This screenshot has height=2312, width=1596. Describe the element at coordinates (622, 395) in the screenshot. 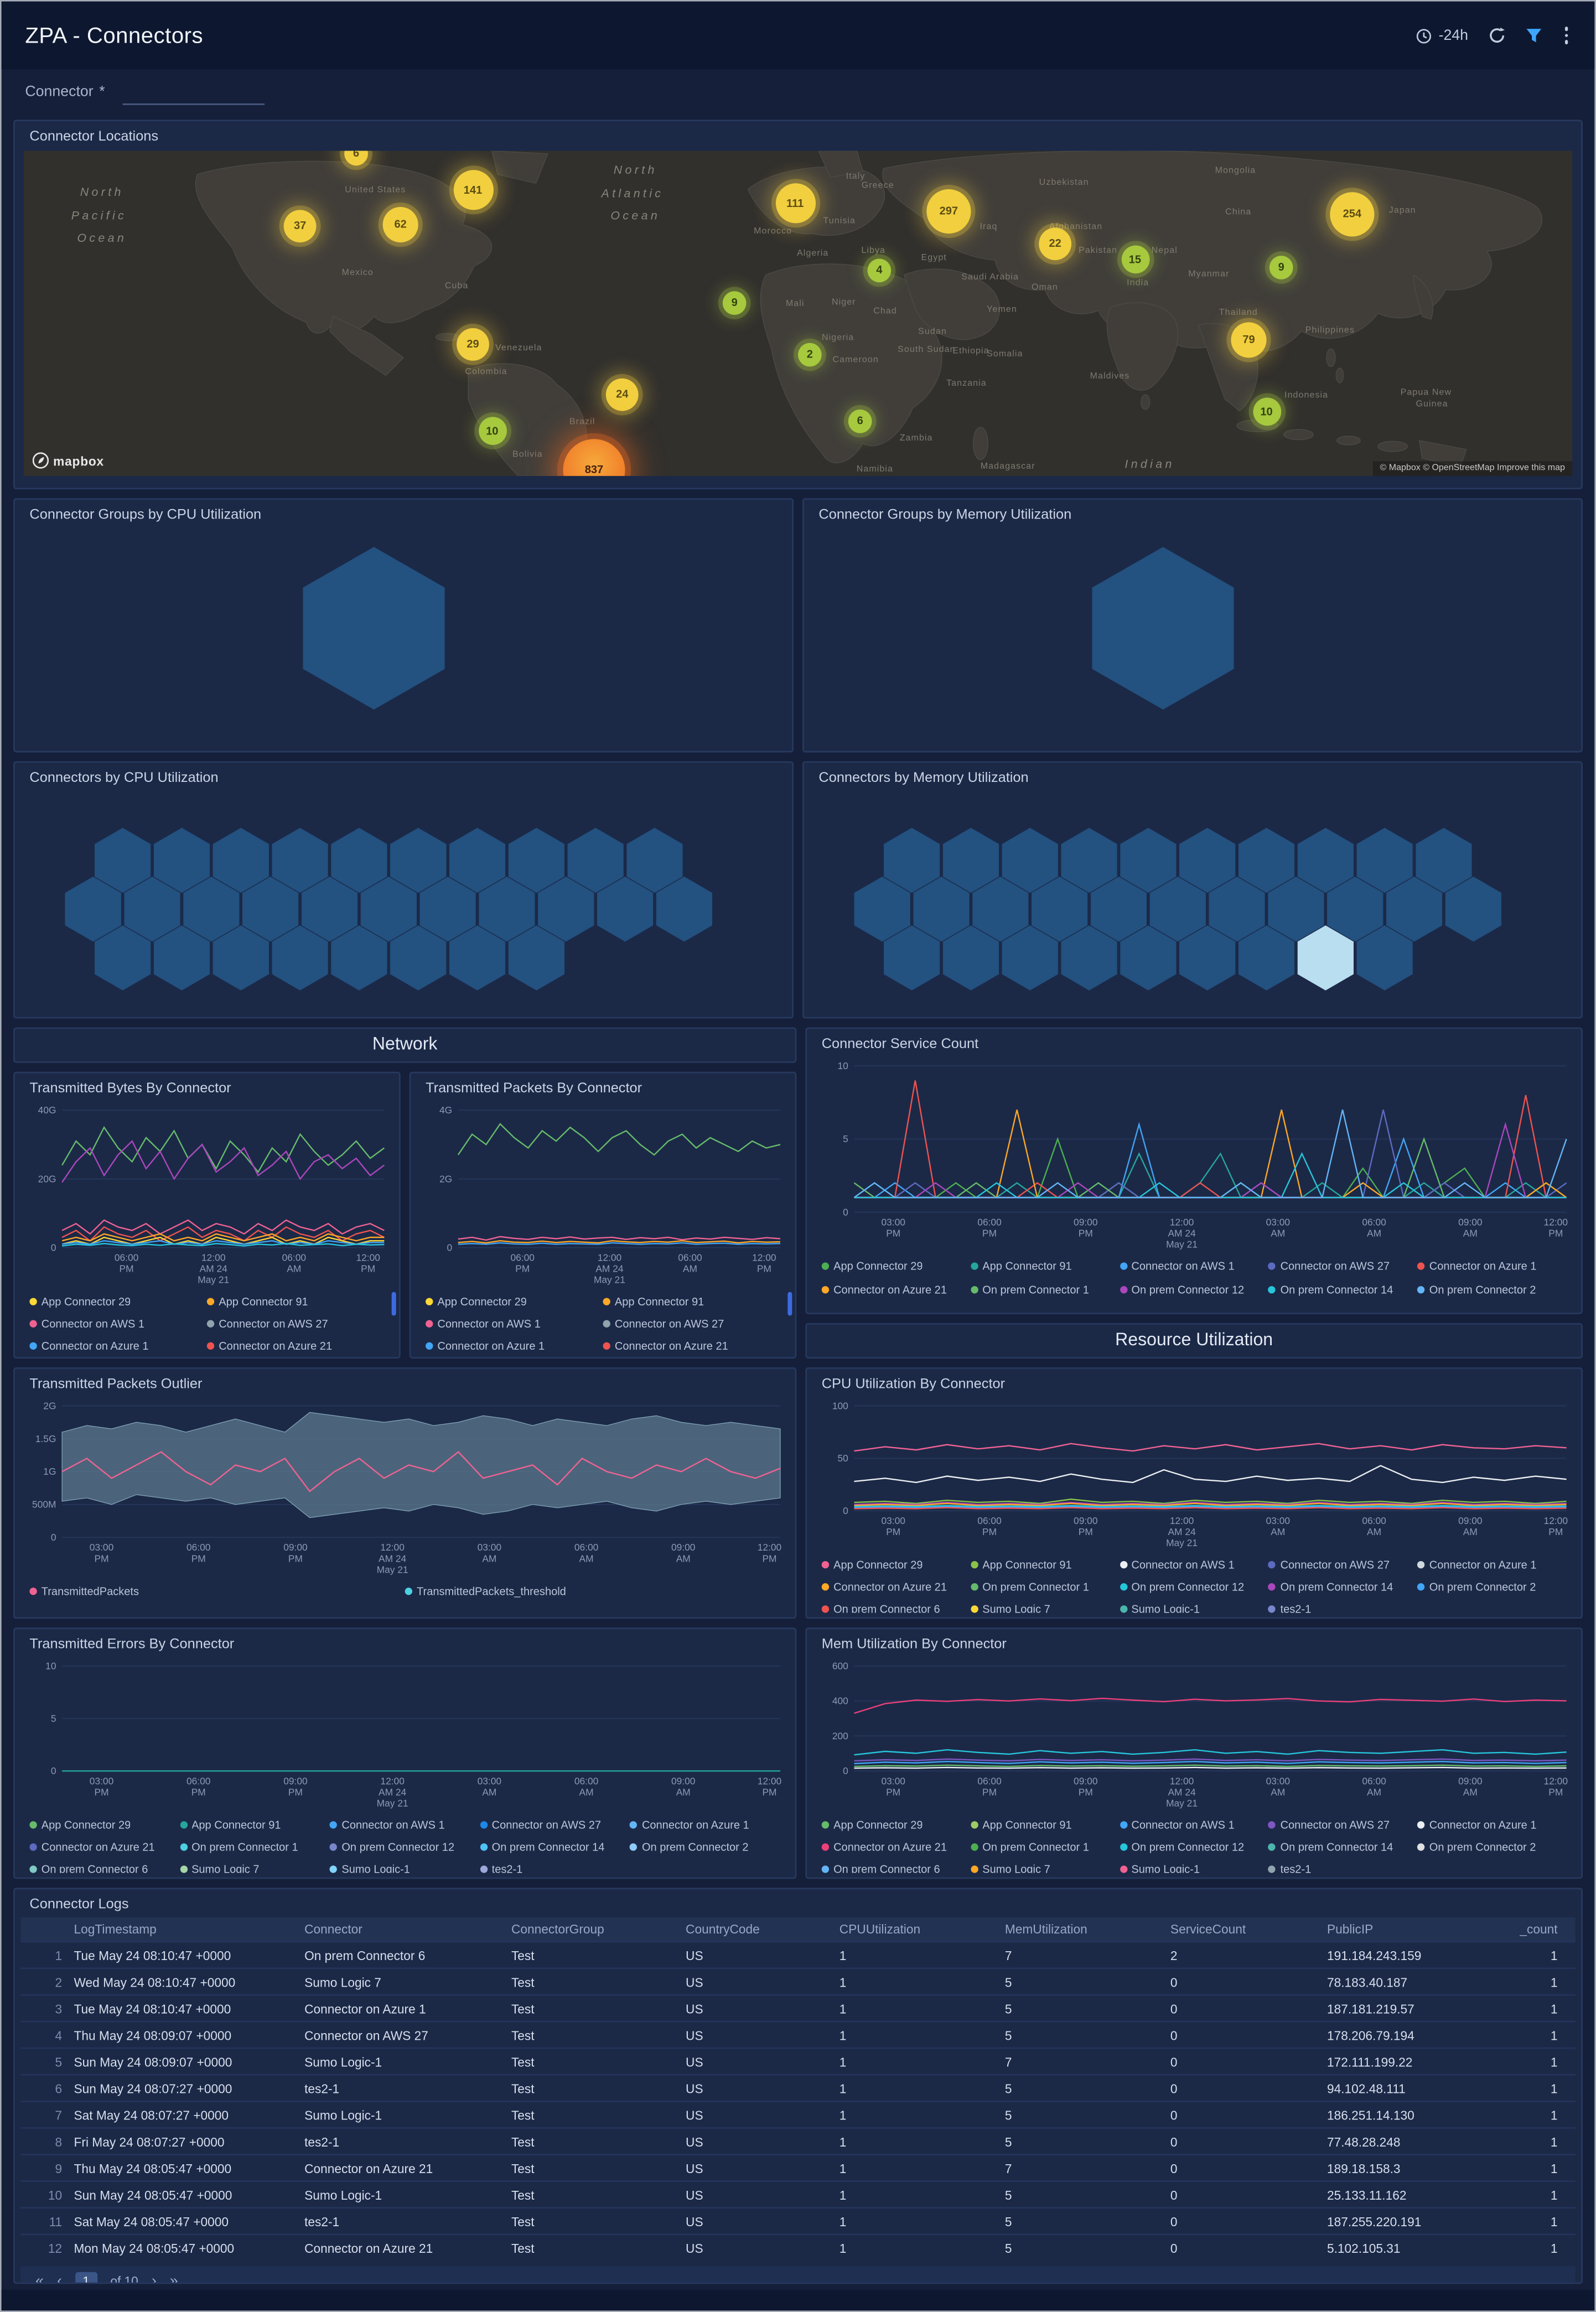

I see `map-cluster: 24` at that location.